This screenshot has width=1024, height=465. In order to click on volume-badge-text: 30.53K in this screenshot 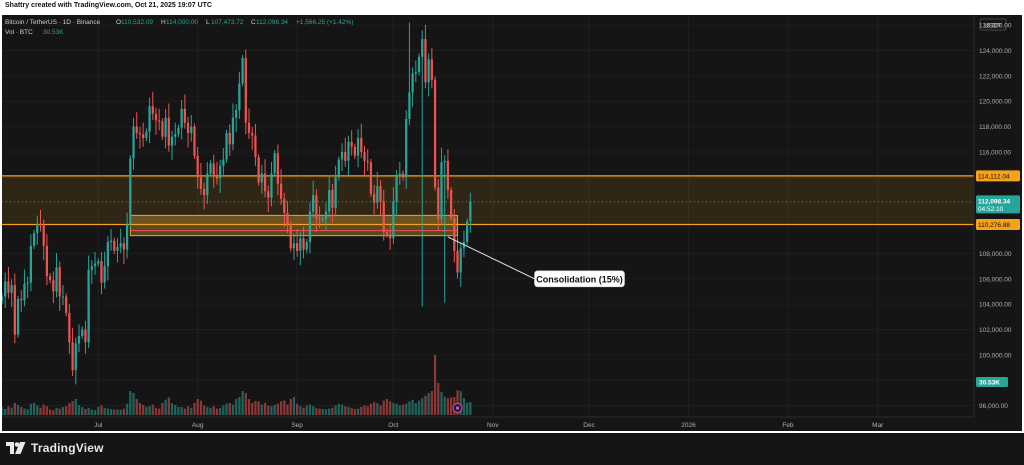, I will do `click(989, 383)`.